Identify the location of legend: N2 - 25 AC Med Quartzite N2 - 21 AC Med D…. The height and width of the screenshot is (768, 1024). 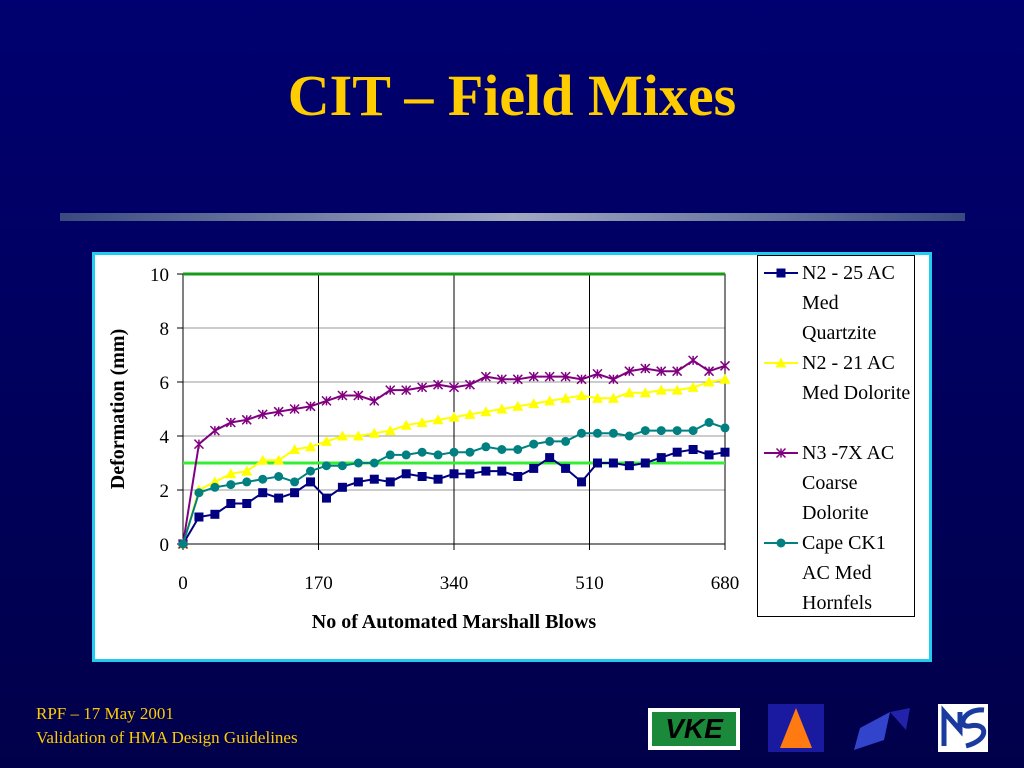
(836, 436).